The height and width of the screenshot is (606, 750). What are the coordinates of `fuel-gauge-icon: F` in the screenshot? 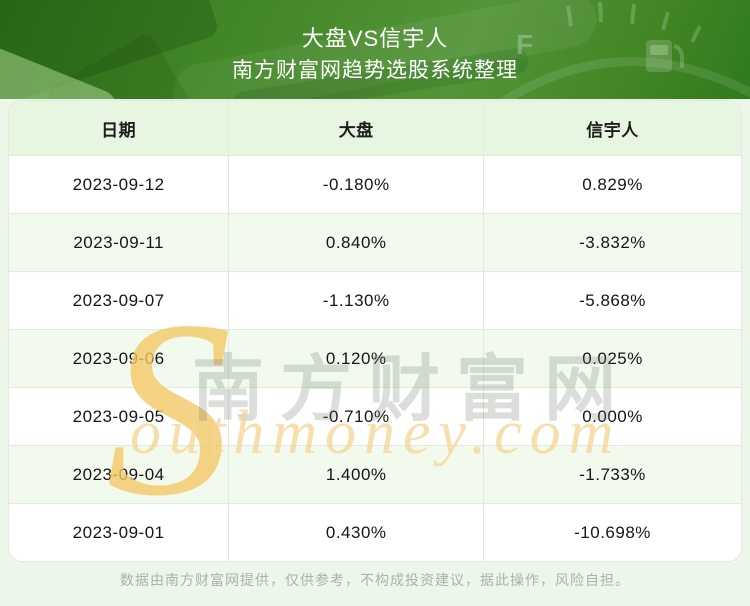 It's located at (624, 50).